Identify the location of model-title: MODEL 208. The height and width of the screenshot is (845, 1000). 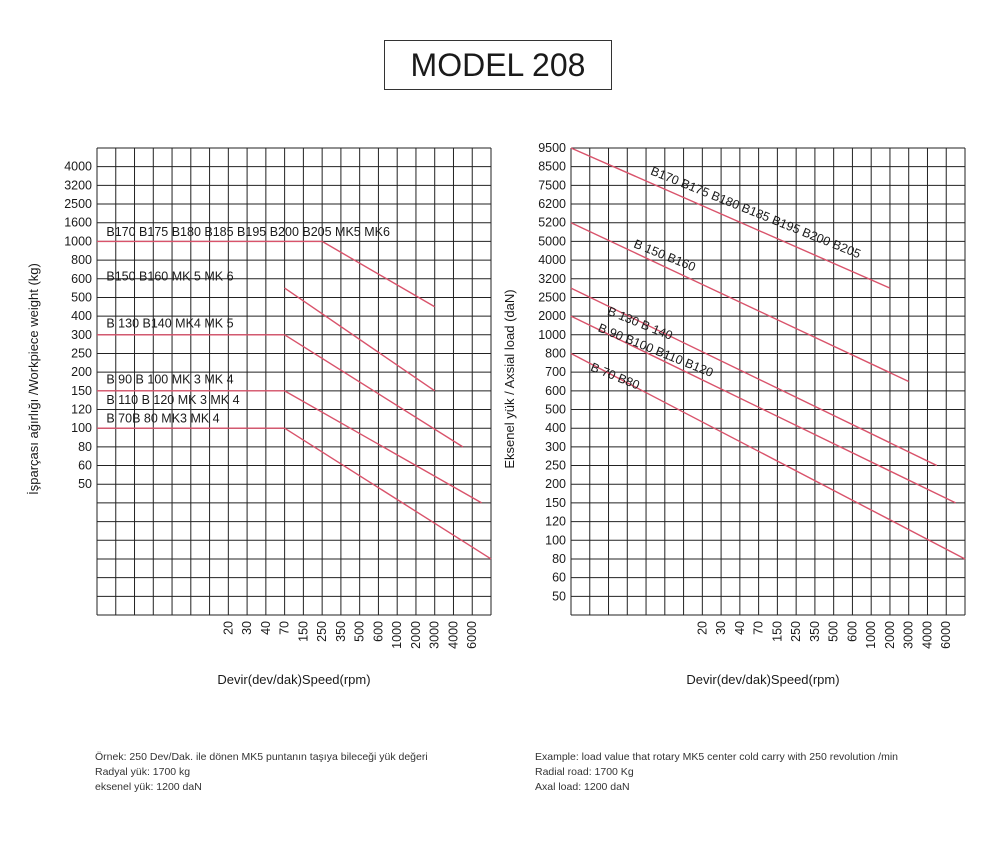
(498, 65).